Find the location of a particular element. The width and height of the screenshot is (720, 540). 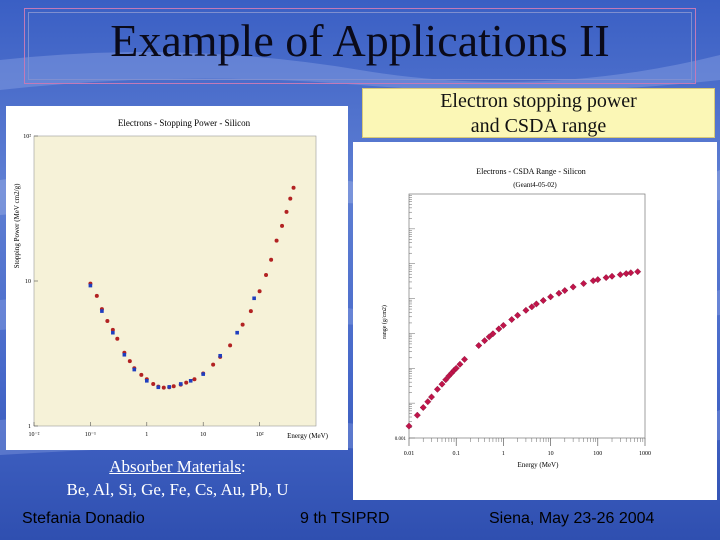

absorber-list: Be, Al, Si, Ge, Fe, Cs, Au, Pb, U is located at coordinates (177, 489).